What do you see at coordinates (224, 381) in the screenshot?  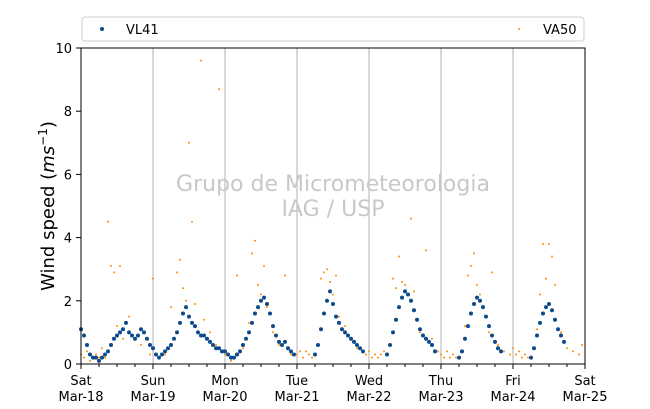 I see `x-tick-label-day: Mon` at bounding box center [224, 381].